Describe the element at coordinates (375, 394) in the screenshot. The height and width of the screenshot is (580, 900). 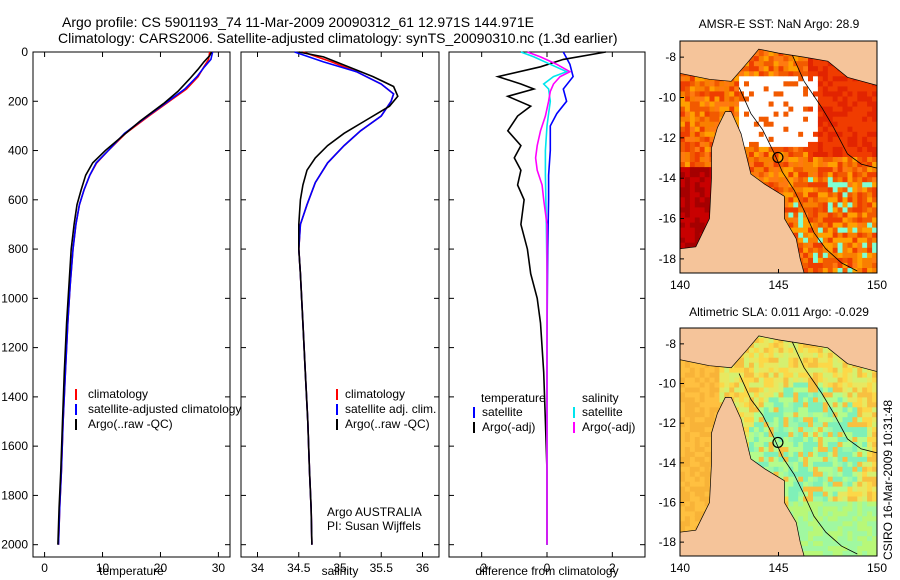
I see `sal-legend-entry: climatology` at that location.